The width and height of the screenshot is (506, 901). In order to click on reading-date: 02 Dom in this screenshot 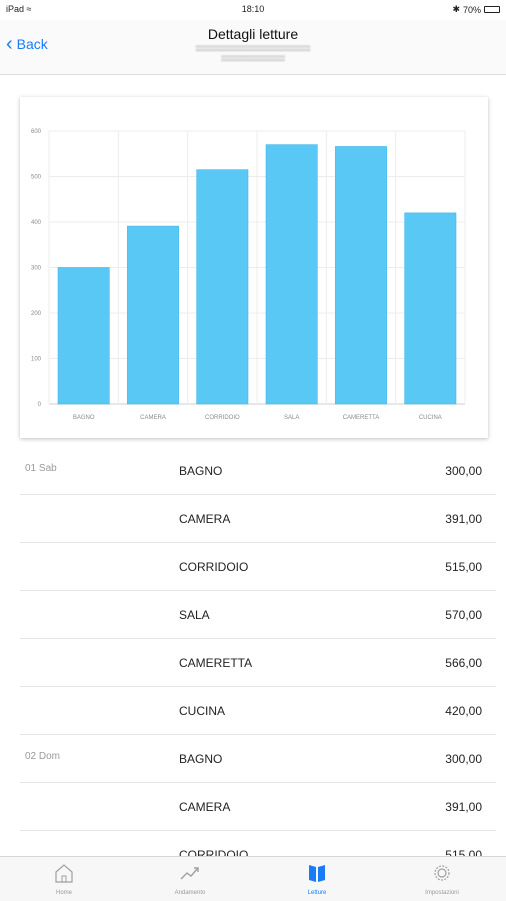, I will do `click(43, 756)`.